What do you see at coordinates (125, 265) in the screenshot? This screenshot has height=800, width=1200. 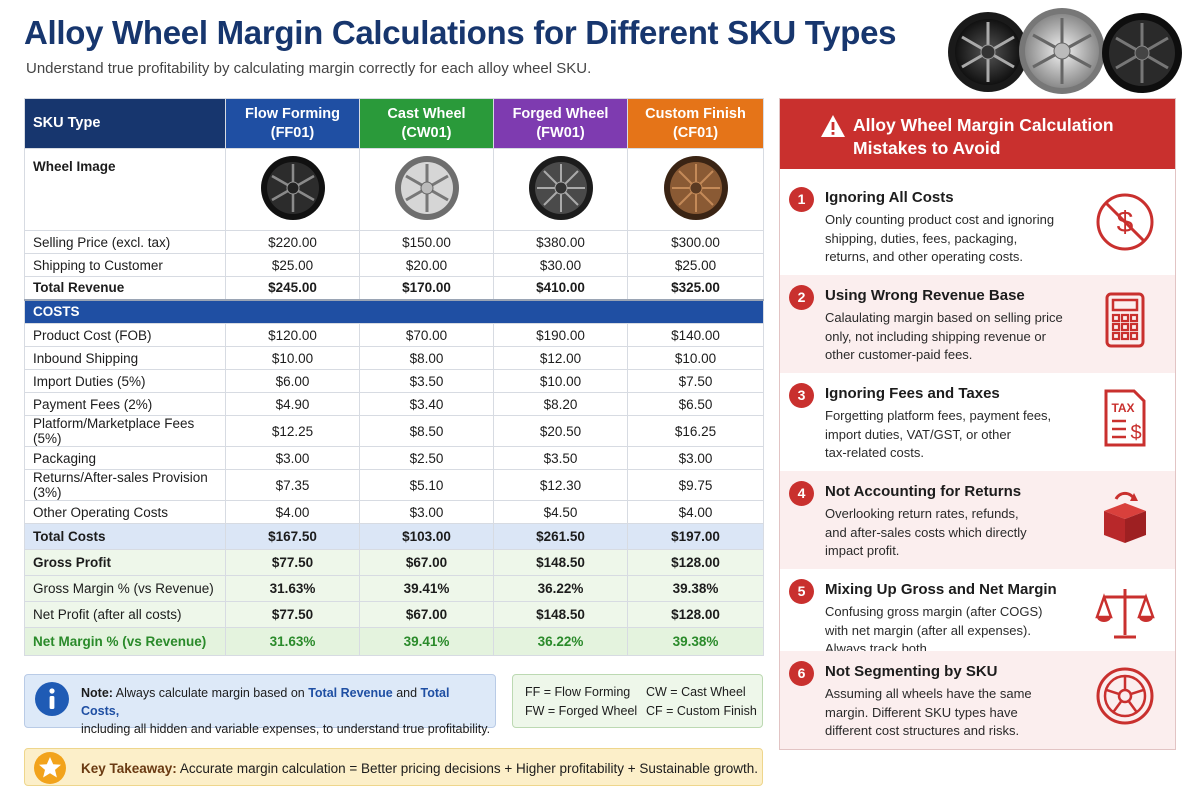 I see `row-label: Shipping to Customer` at bounding box center [125, 265].